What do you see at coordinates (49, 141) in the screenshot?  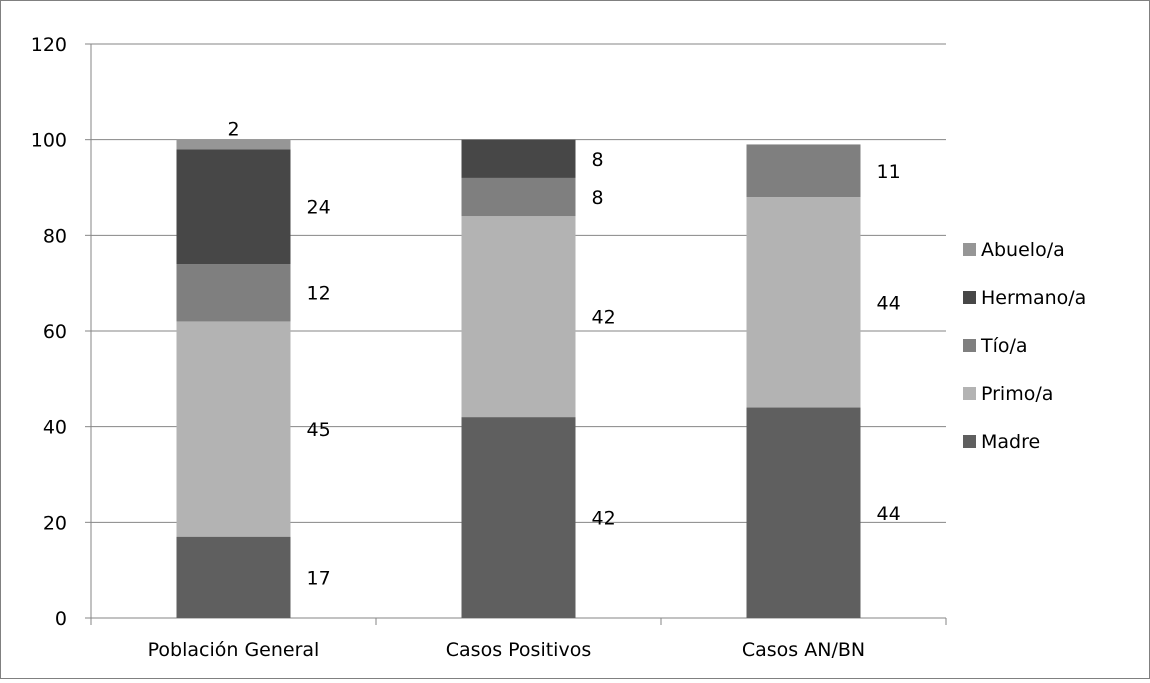 I see `y-tick-label: 100` at bounding box center [49, 141].